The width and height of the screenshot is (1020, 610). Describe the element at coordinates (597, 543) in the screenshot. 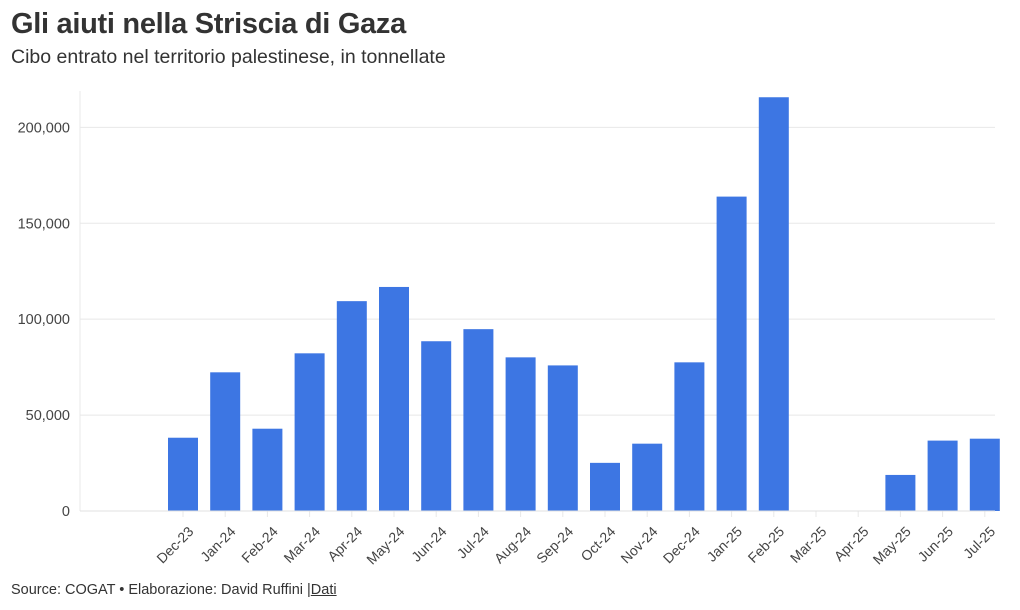

I see `x-tick-label: Oct-24` at that location.